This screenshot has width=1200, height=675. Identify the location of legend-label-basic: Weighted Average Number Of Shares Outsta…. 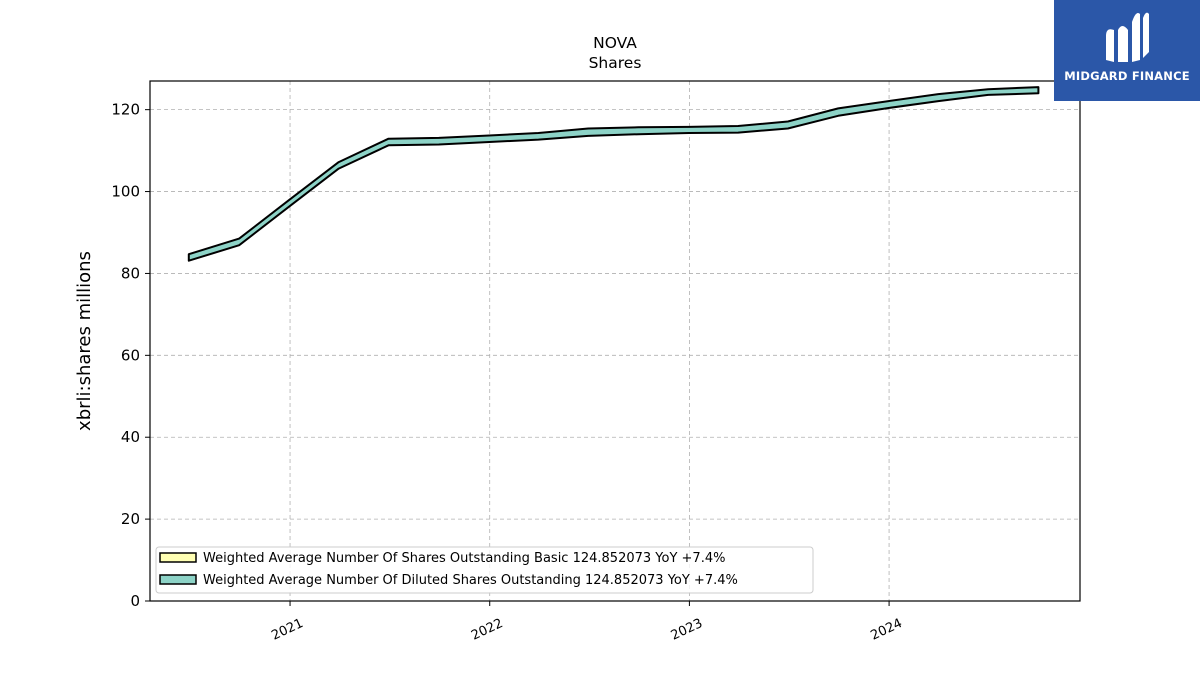
(464, 558).